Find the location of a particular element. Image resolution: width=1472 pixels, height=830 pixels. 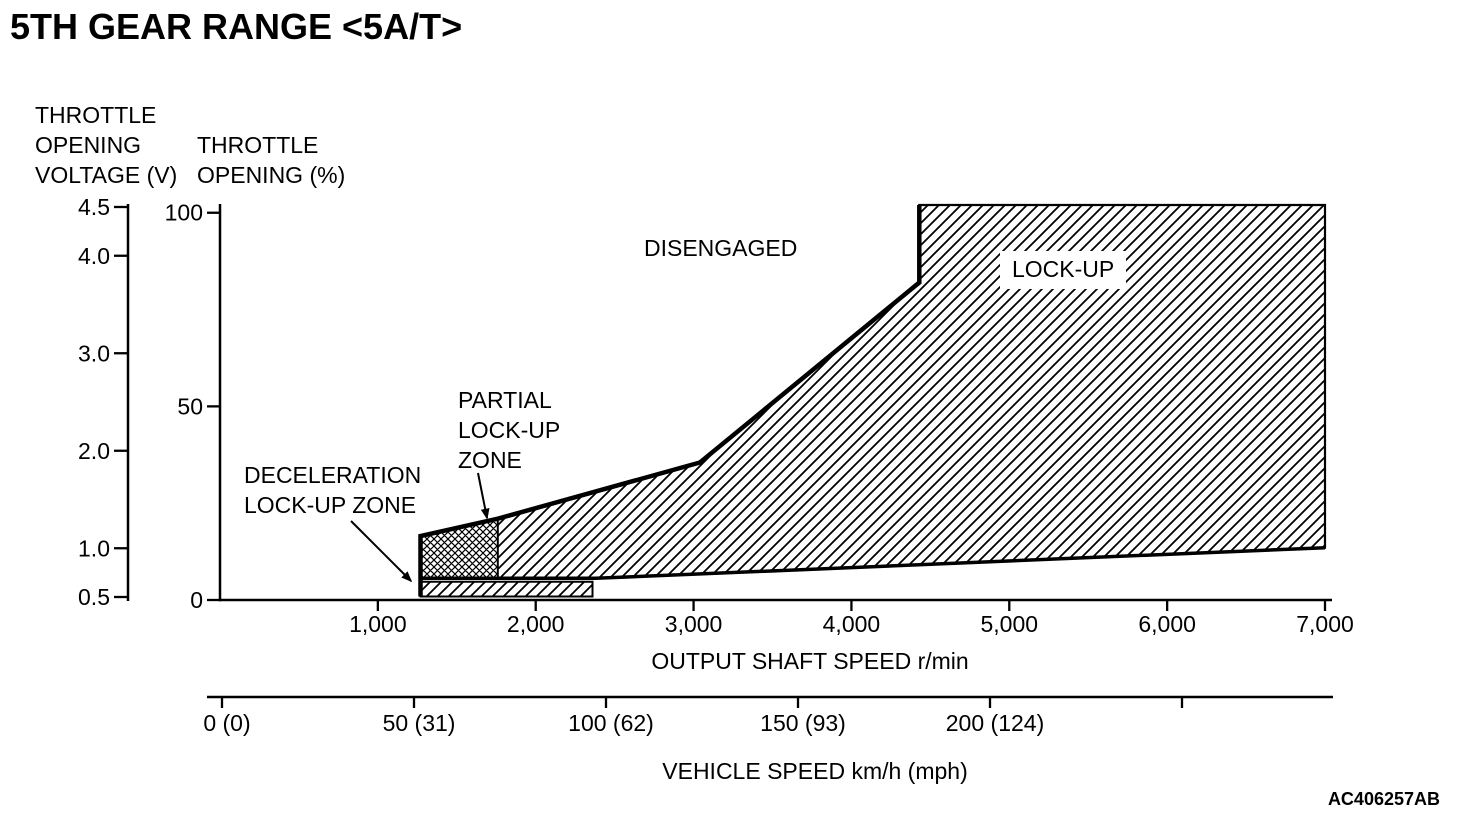

pct-axis-title-line2: OPENING (%) is located at coordinates (271, 175).